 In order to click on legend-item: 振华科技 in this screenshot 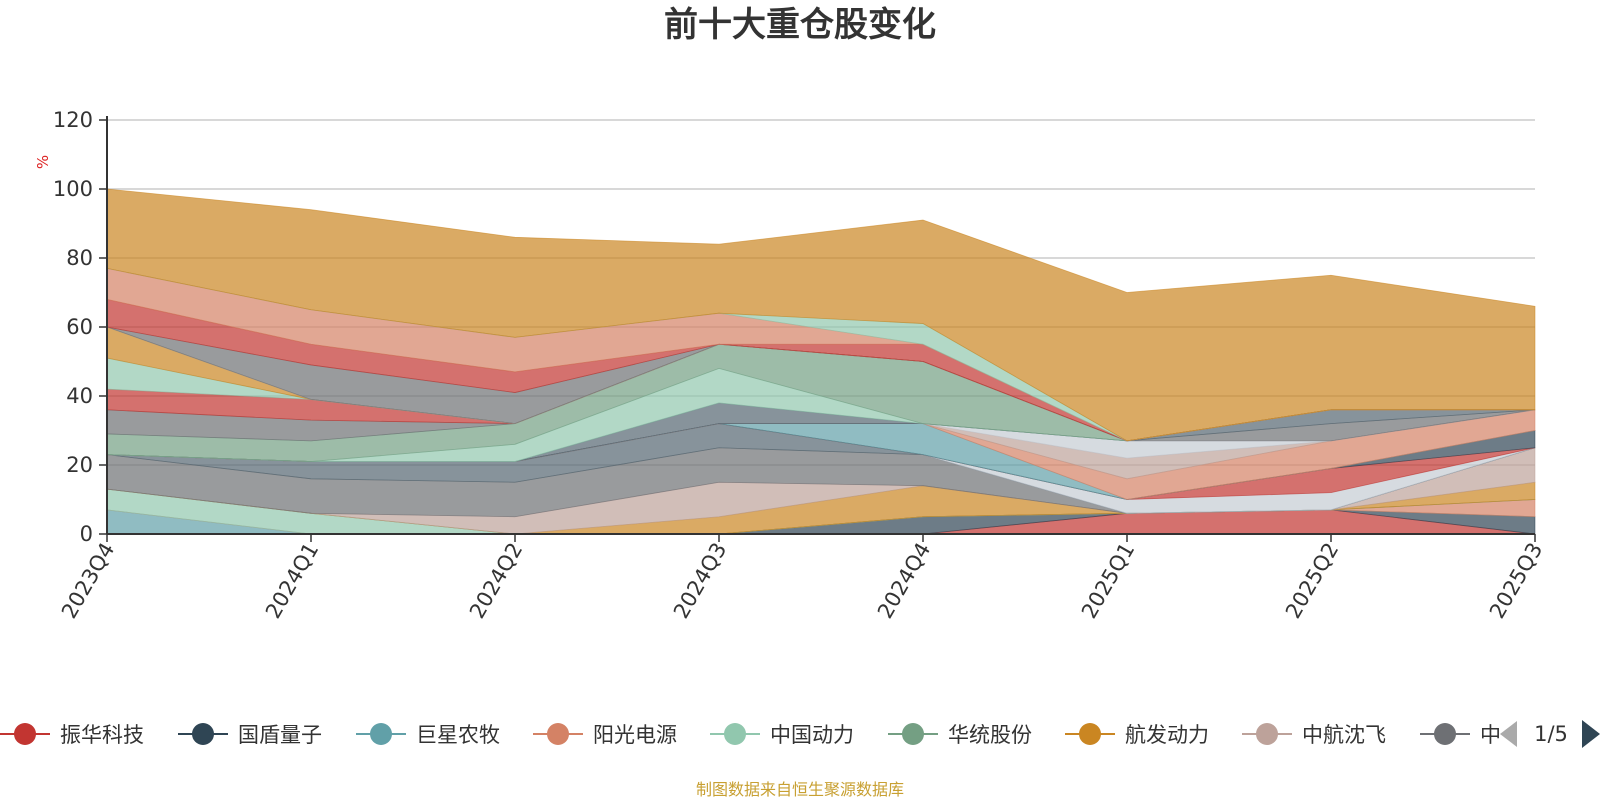, I will do `click(72, 735)`.